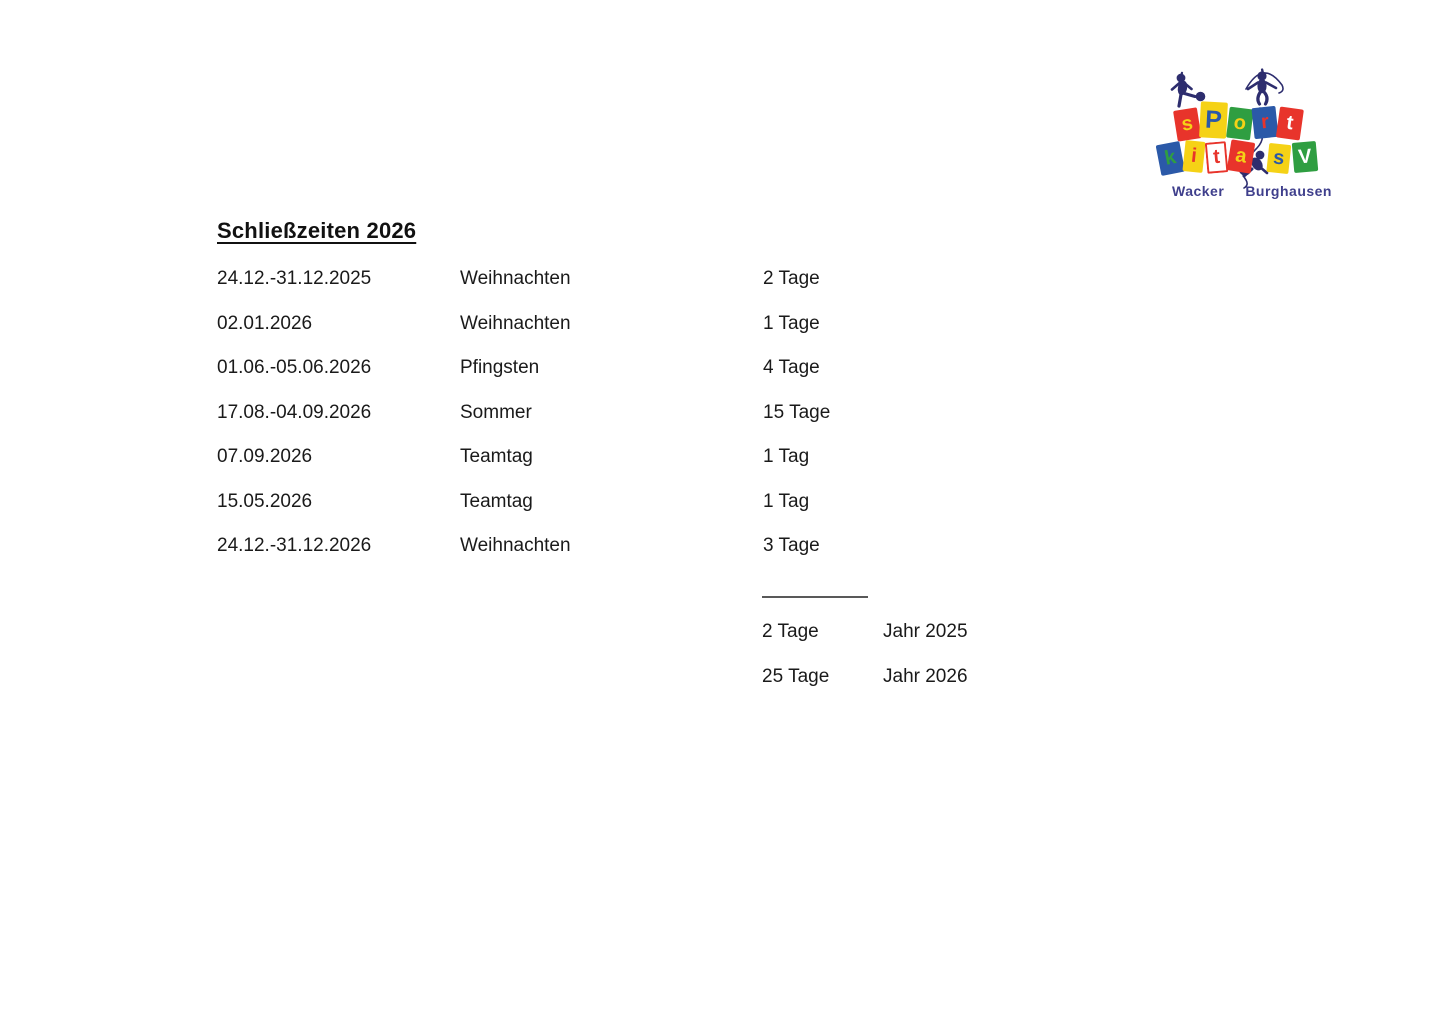 The width and height of the screenshot is (1440, 1018). Describe the element at coordinates (1305, 157) in the screenshot. I see `logo-block-V: V` at that location.